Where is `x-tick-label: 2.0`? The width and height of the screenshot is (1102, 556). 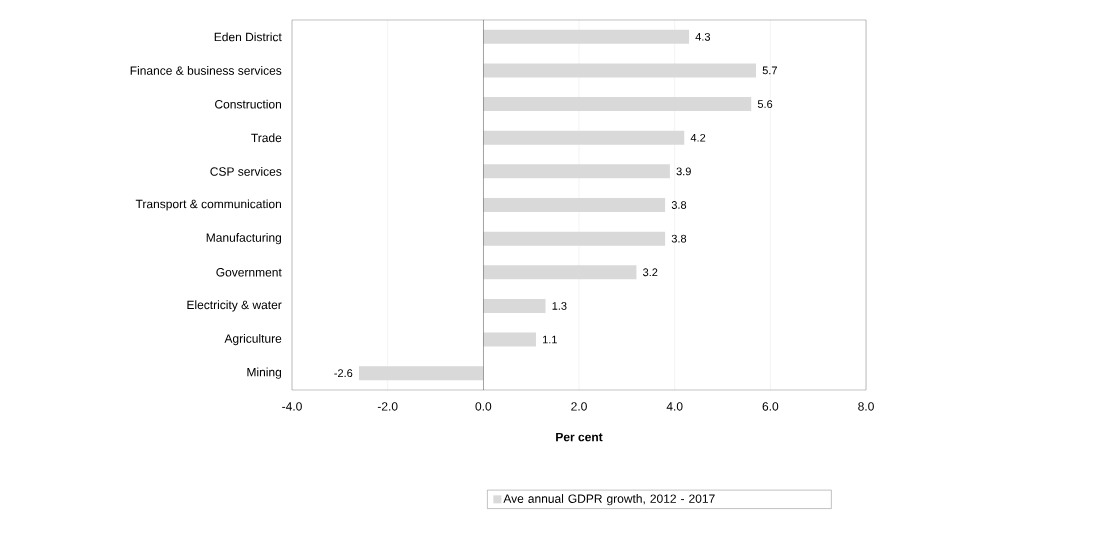 x-tick-label: 2.0 is located at coordinates (579, 406).